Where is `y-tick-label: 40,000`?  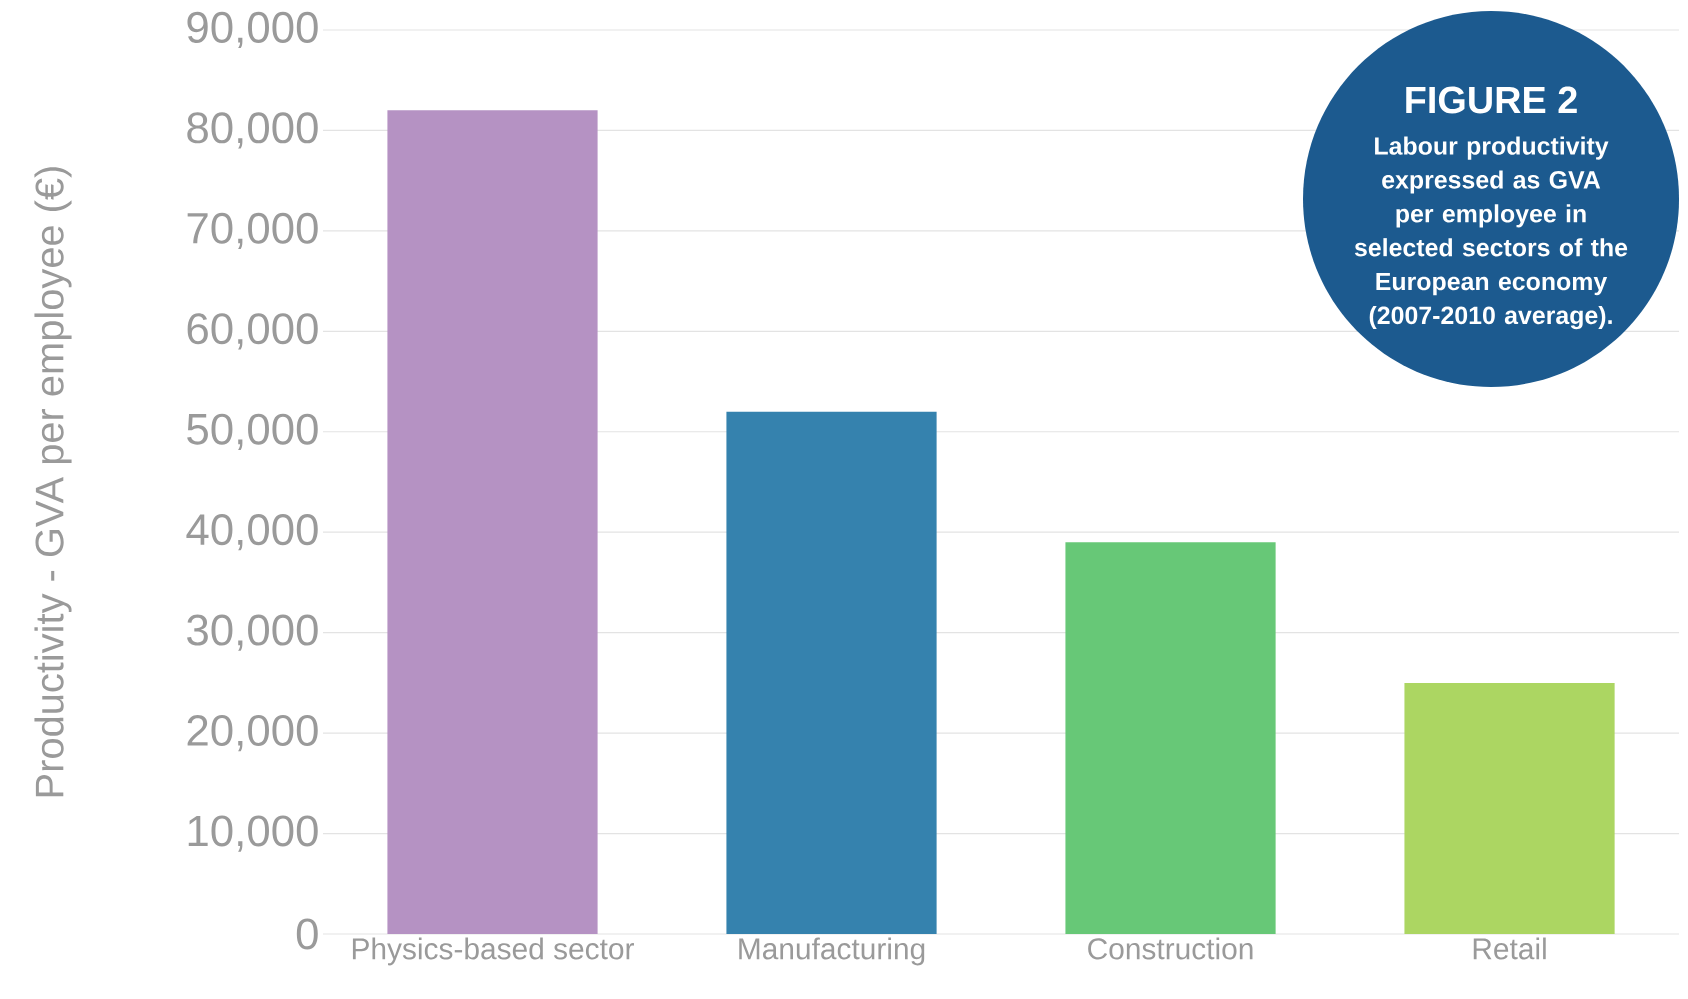
y-tick-label: 40,000 is located at coordinates (252, 532).